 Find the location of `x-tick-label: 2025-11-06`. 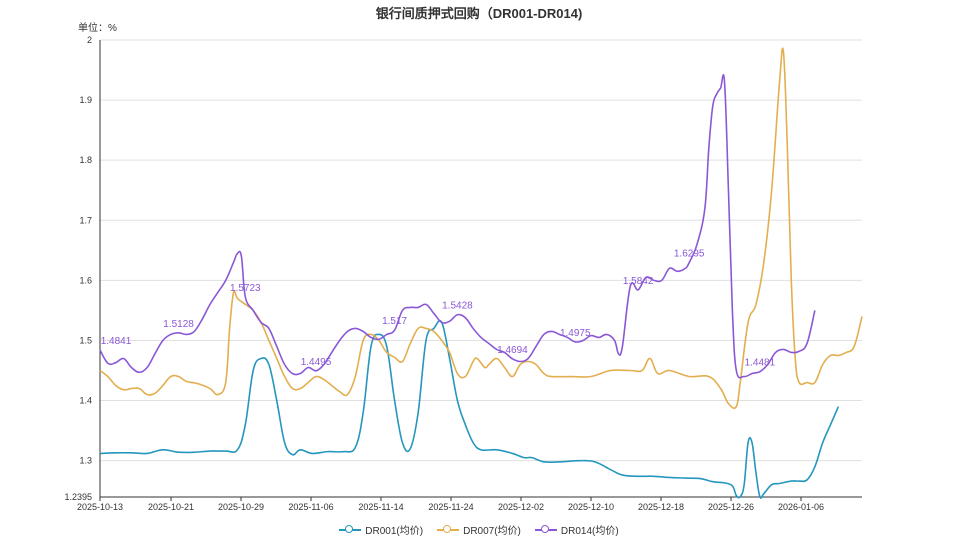

x-tick-label: 2025-11-06 is located at coordinates (310, 507).